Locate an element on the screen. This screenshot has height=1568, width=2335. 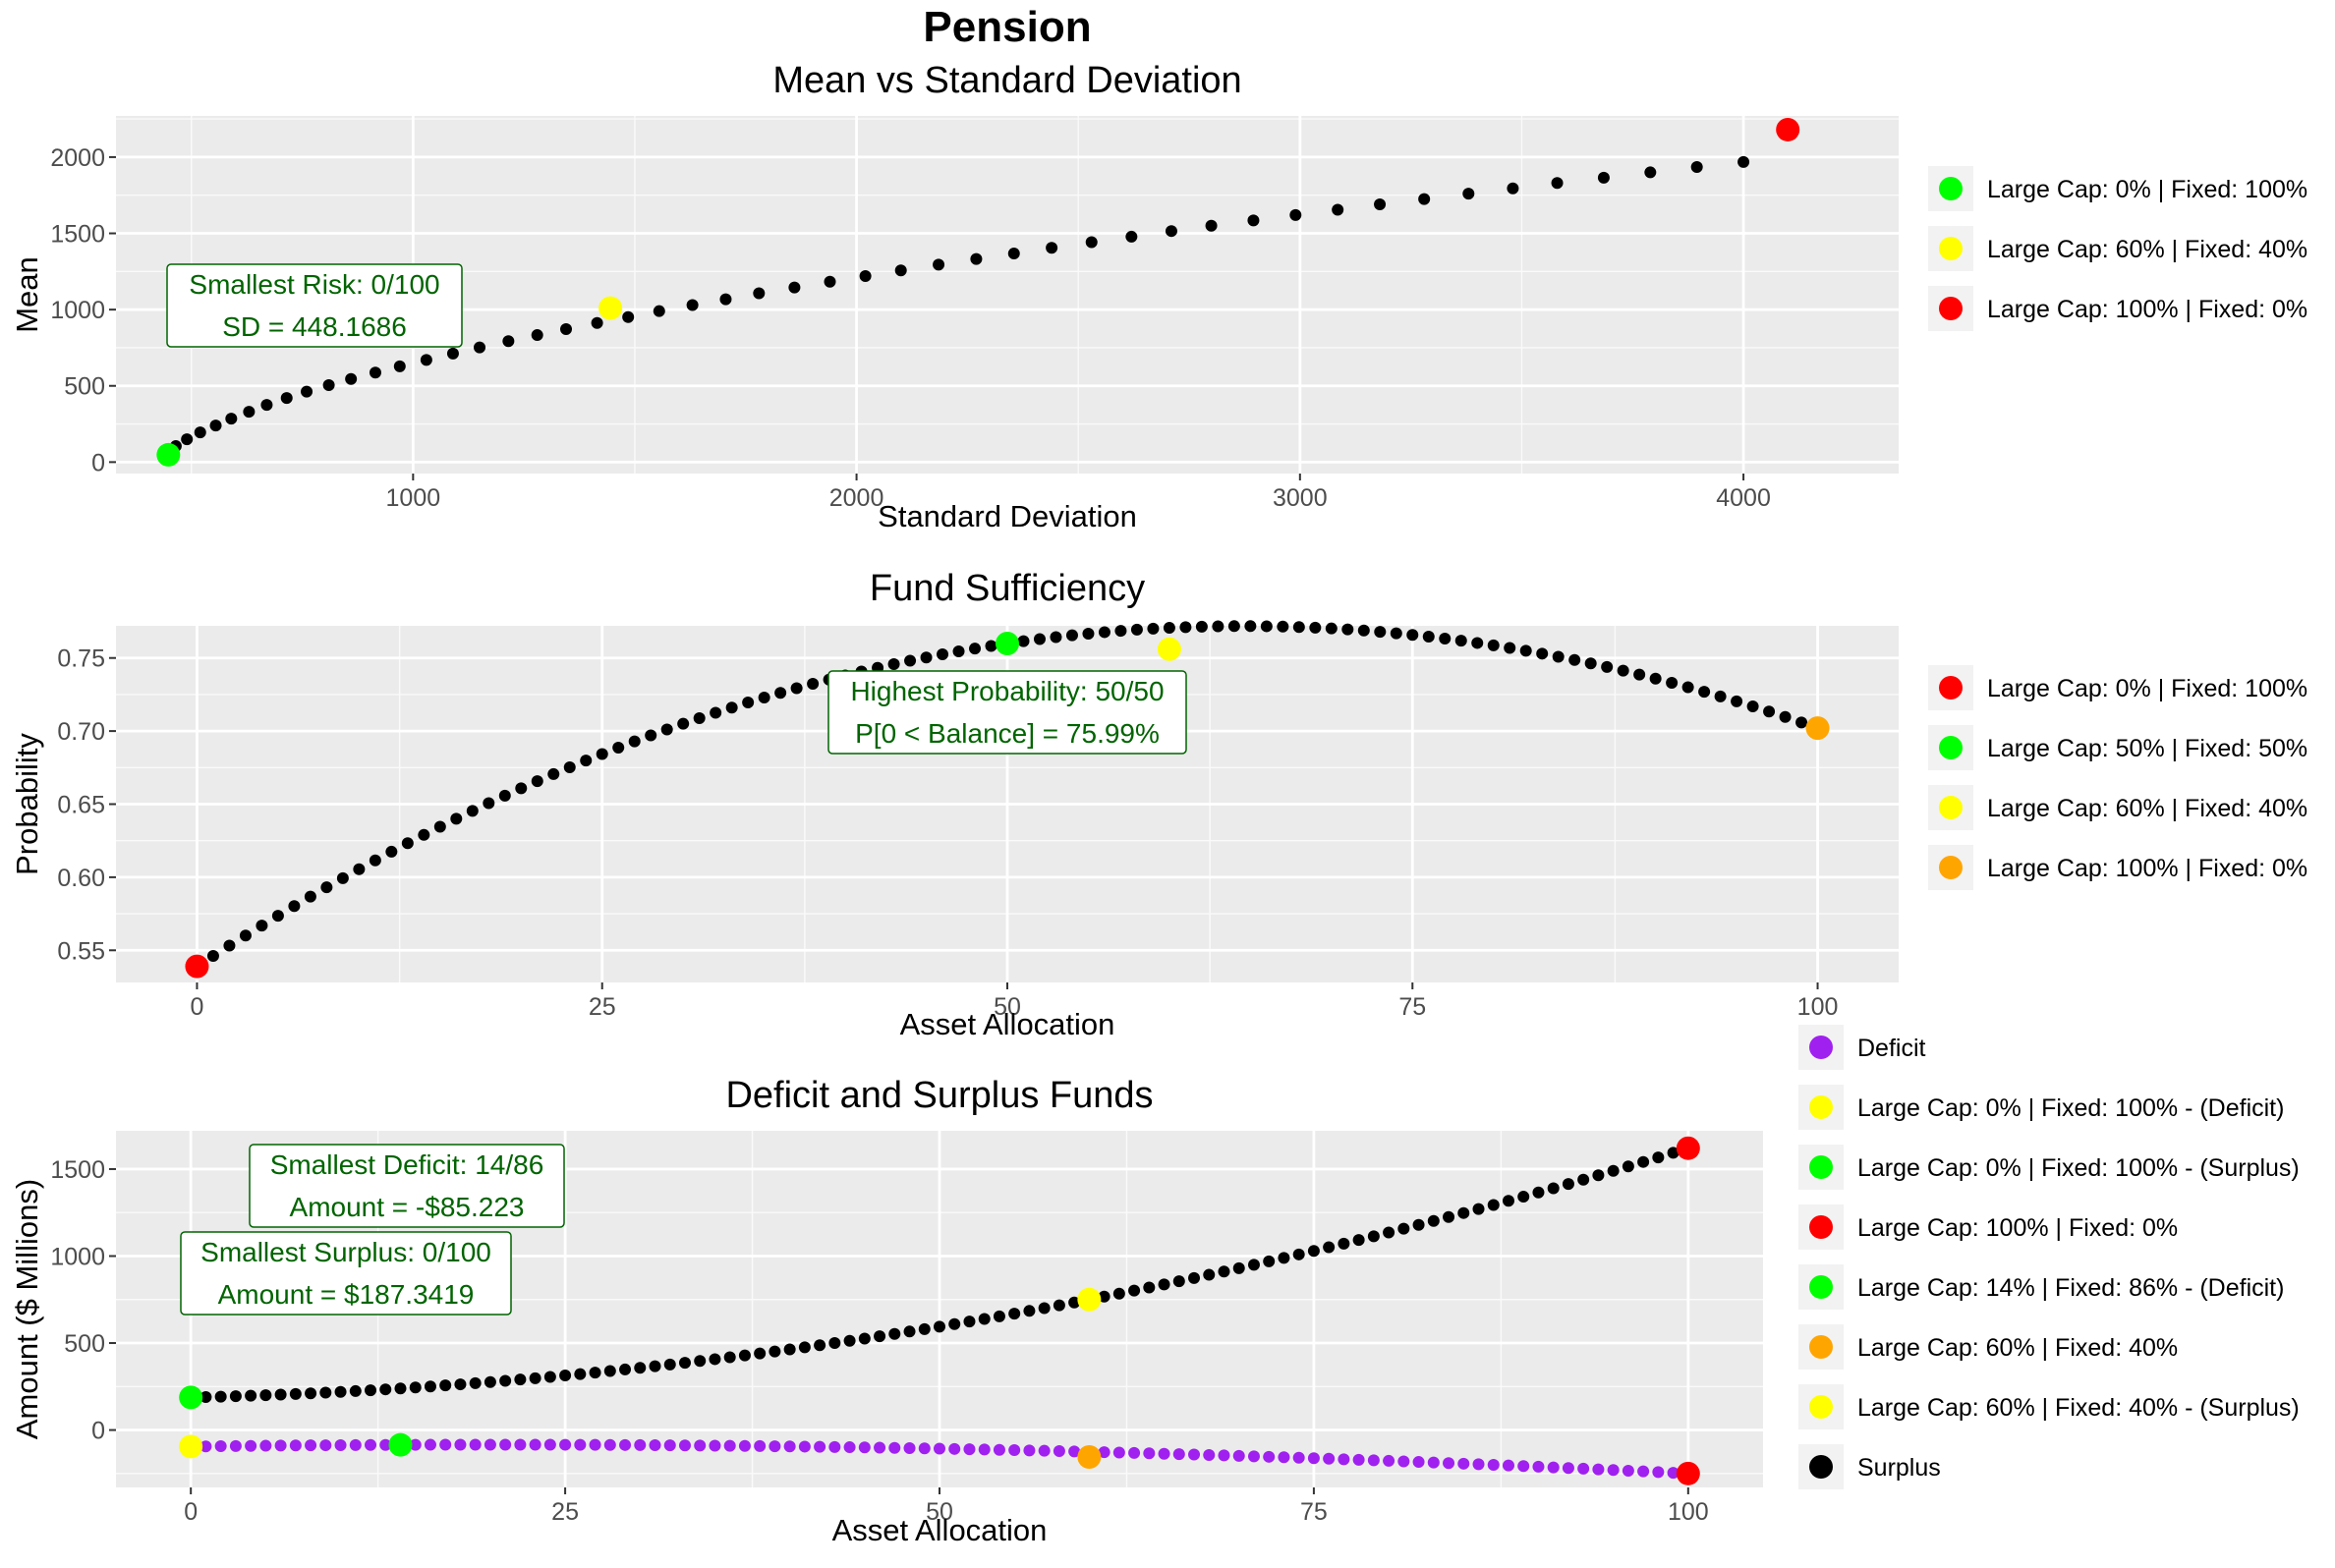
panel-title: Mean vs Standard Deviation is located at coordinates (1006, 80).